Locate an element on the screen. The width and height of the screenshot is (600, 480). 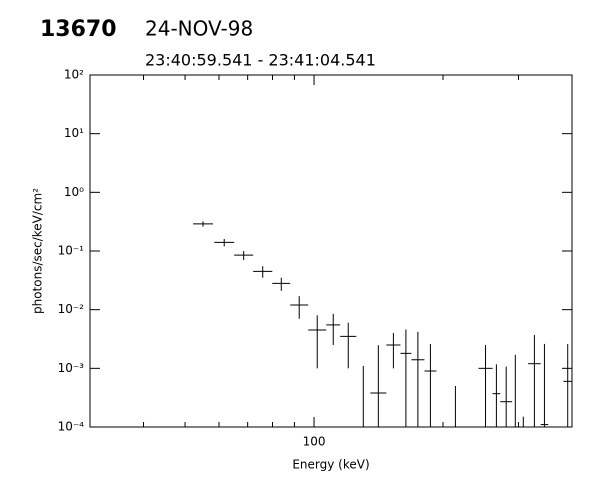
date: 24-NOV-98 is located at coordinates (199, 29).